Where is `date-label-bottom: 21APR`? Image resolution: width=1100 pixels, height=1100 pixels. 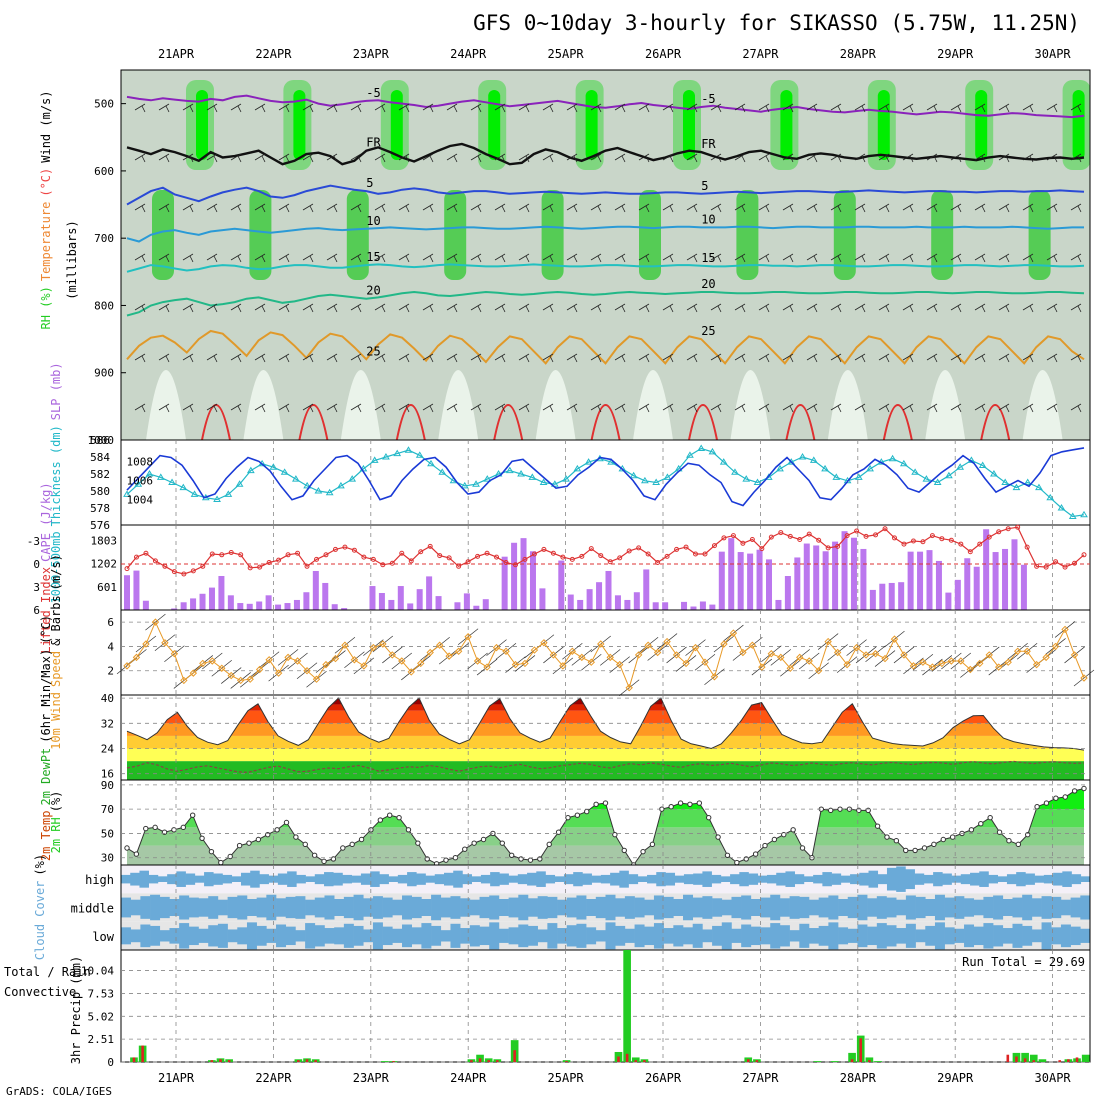 date-label-bottom: 21APR is located at coordinates (176, 1078).